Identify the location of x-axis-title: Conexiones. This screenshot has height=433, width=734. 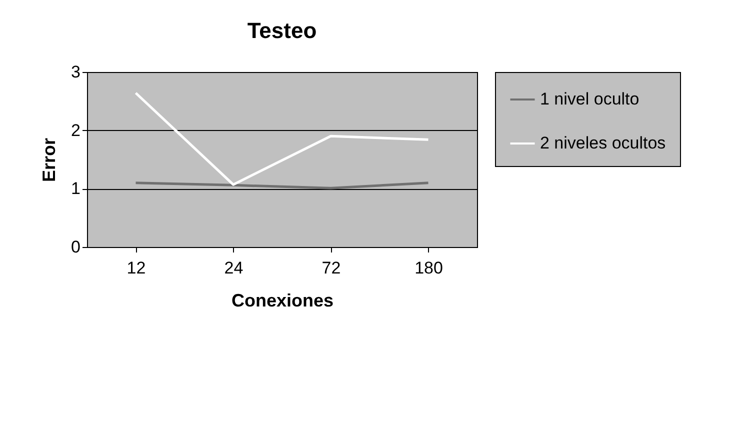
(282, 300).